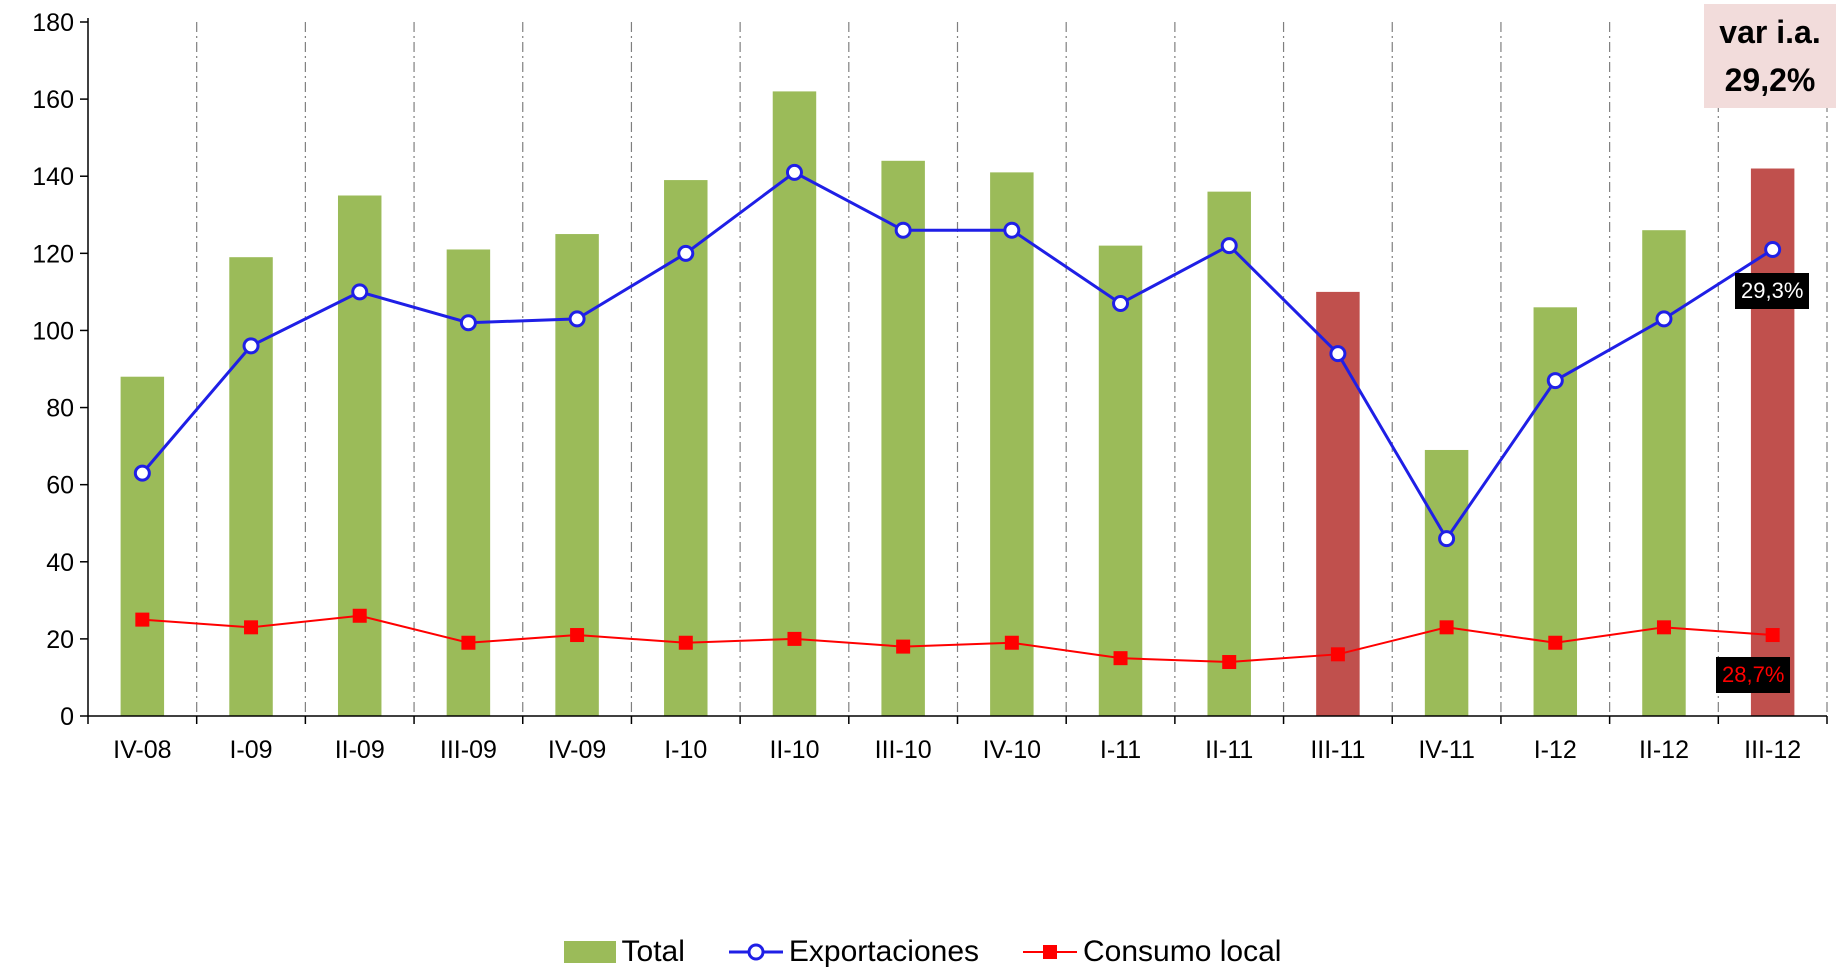  What do you see at coordinates (1555, 750) in the screenshot?
I see `x-tick-label: I-12` at bounding box center [1555, 750].